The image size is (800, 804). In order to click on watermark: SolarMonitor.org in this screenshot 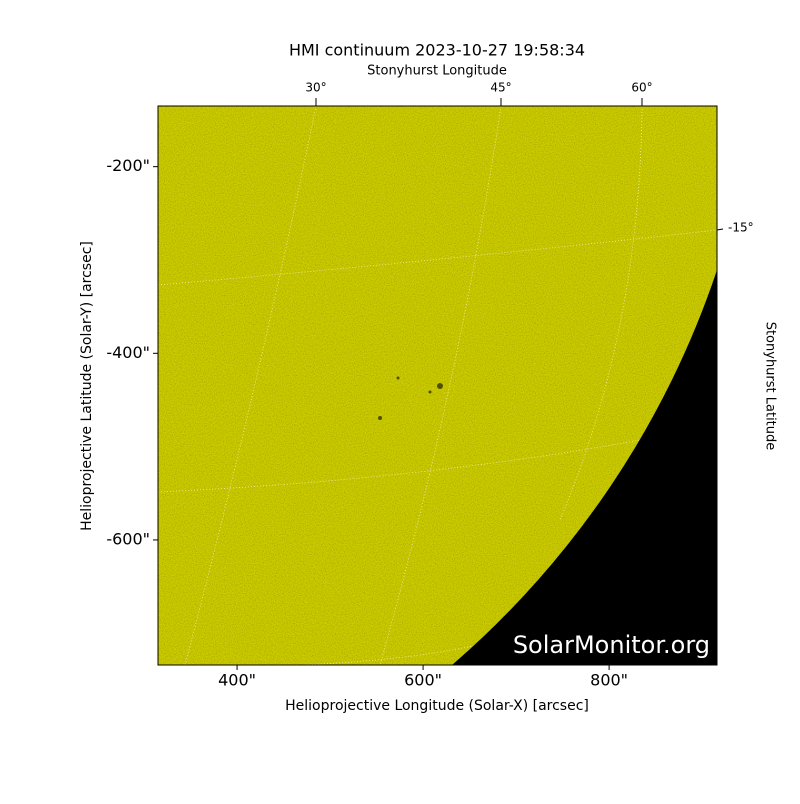, I will do `click(611, 645)`.